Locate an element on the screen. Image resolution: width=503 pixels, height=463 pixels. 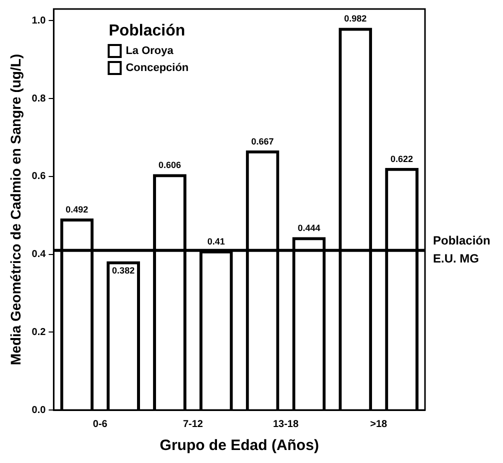
data-label: 0.492 is located at coordinates (77, 209).